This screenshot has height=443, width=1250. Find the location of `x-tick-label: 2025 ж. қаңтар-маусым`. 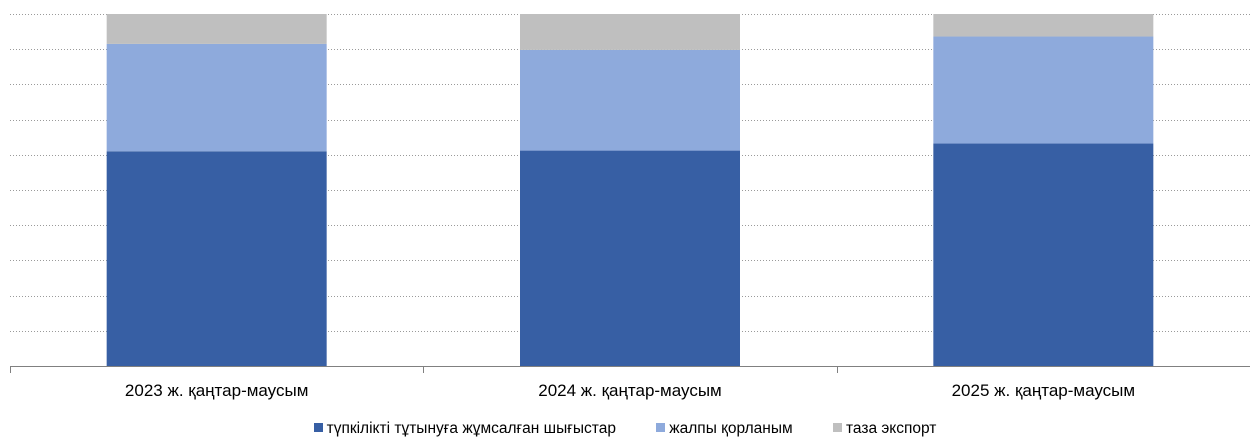

x-tick-label: 2025 ж. қаңтар-маусым is located at coordinates (1043, 390).